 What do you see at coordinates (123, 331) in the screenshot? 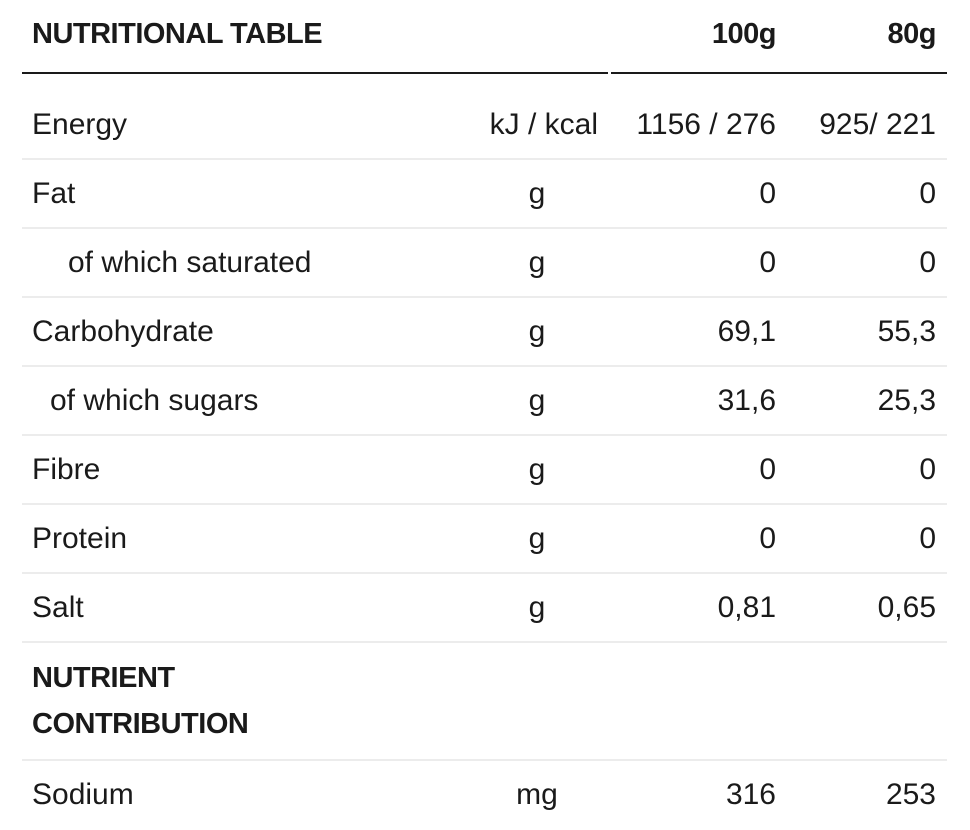
I see `nutrient-name: Carbohydrate` at bounding box center [123, 331].